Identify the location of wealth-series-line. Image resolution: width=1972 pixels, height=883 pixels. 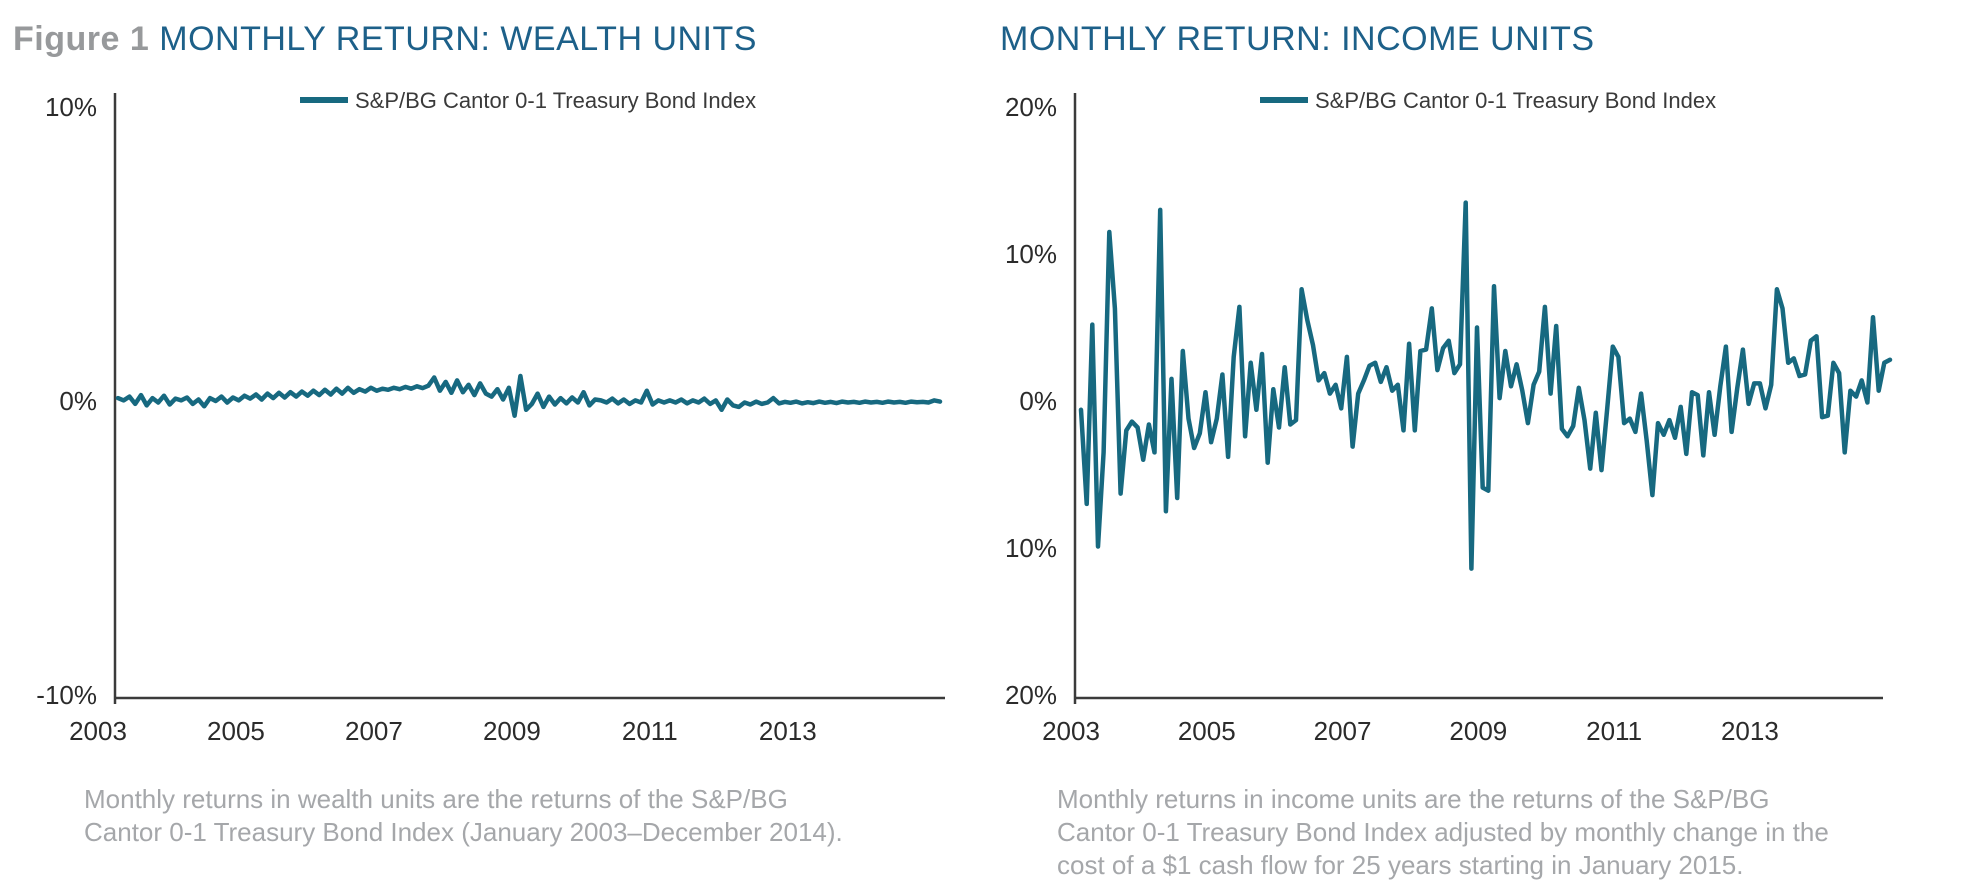
(529, 395).